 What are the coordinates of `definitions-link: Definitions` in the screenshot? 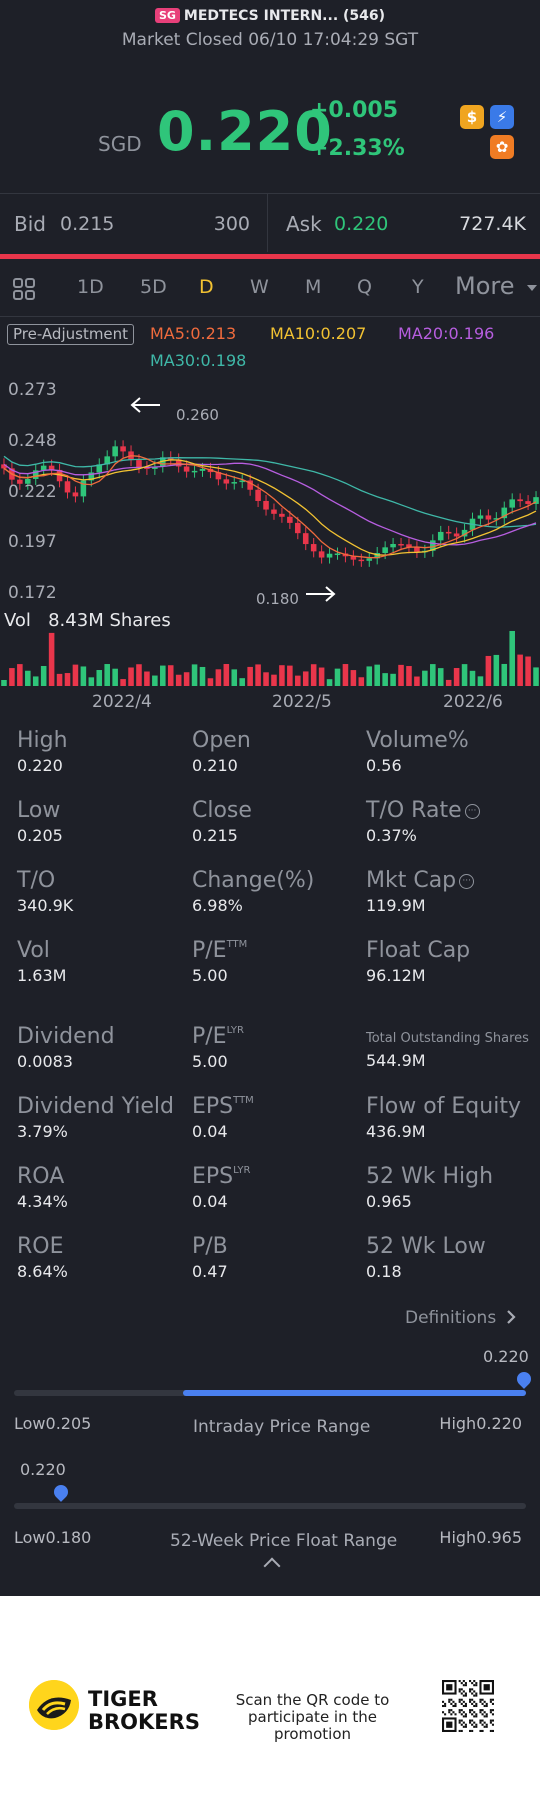 It's located at (460, 1318).